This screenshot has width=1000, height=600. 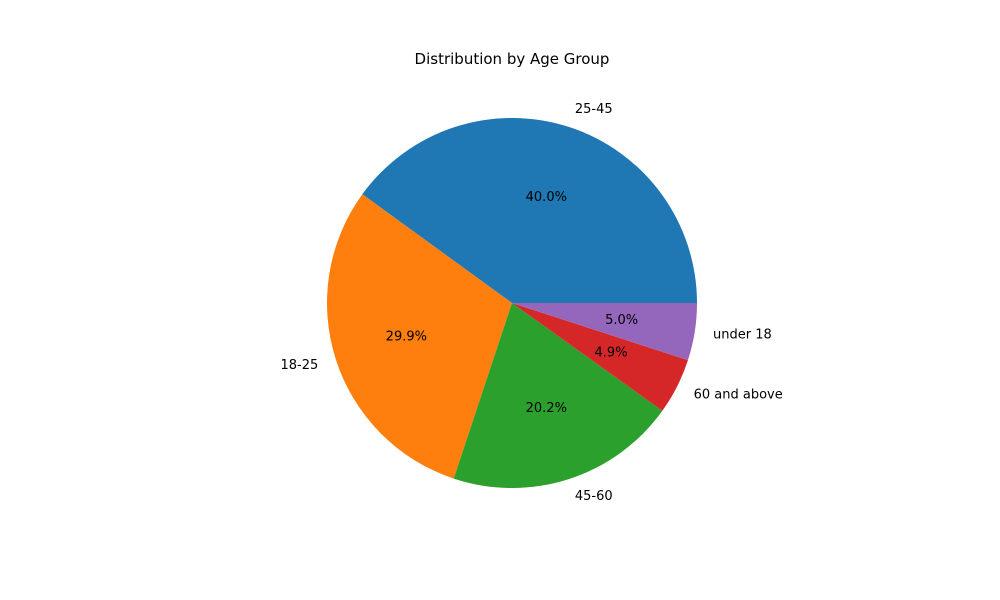 I want to click on chart-title: Distribution by Age Group, so click(x=512, y=59).